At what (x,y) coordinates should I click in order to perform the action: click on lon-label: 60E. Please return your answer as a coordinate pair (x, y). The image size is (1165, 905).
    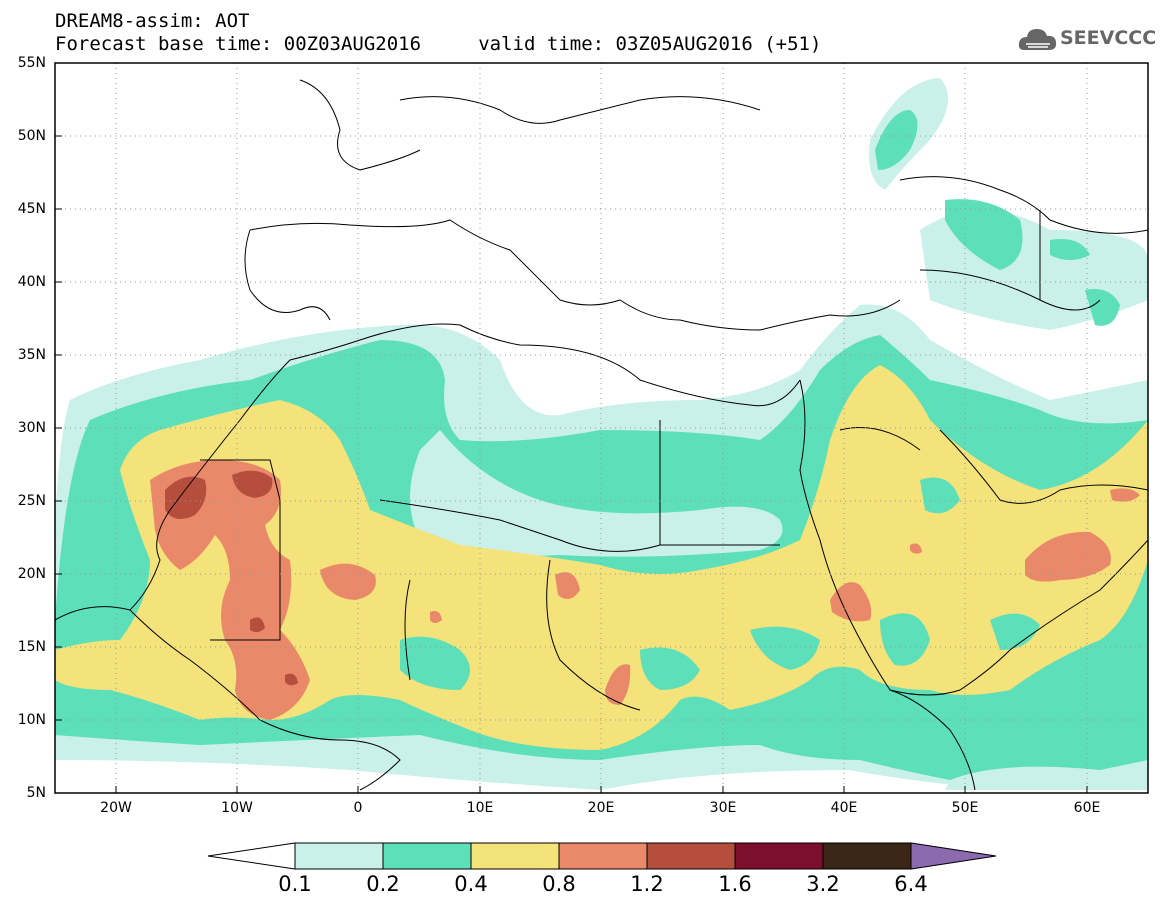
    Looking at the image, I should click on (1087, 808).